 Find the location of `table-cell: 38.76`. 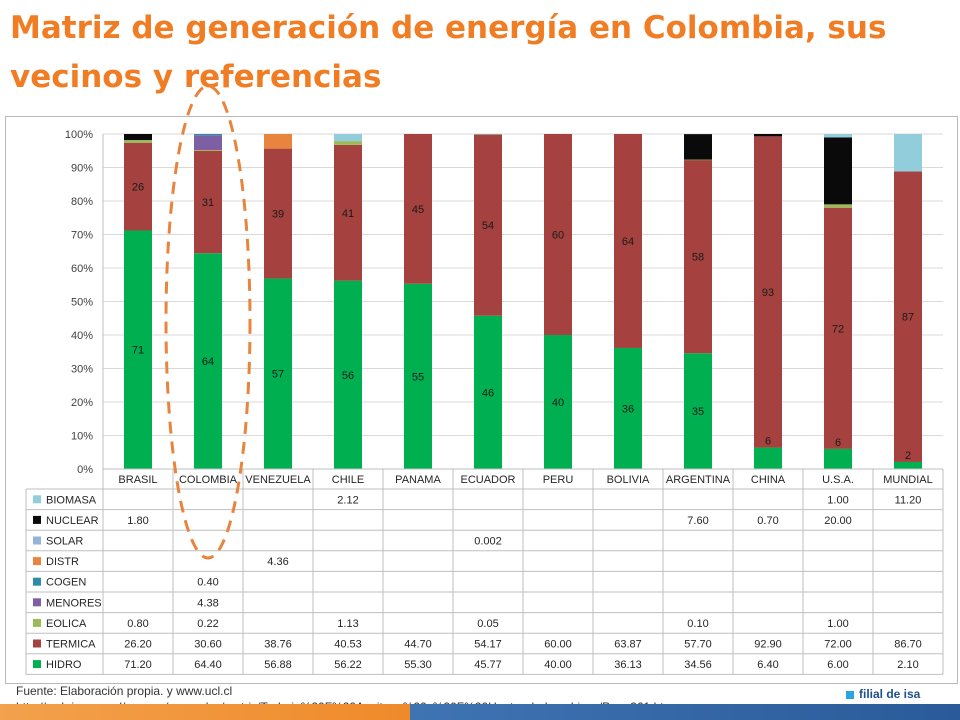

table-cell: 38.76 is located at coordinates (278, 645).